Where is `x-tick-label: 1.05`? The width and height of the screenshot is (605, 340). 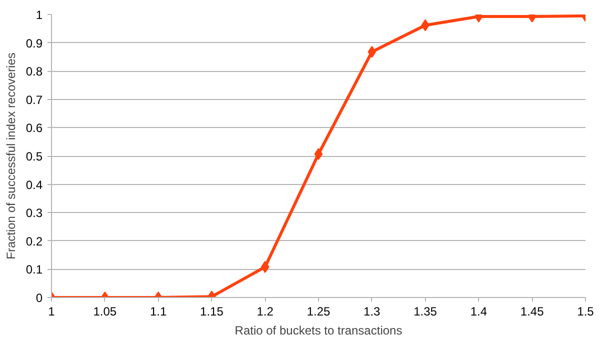
x-tick-label: 1.05 is located at coordinates (105, 311).